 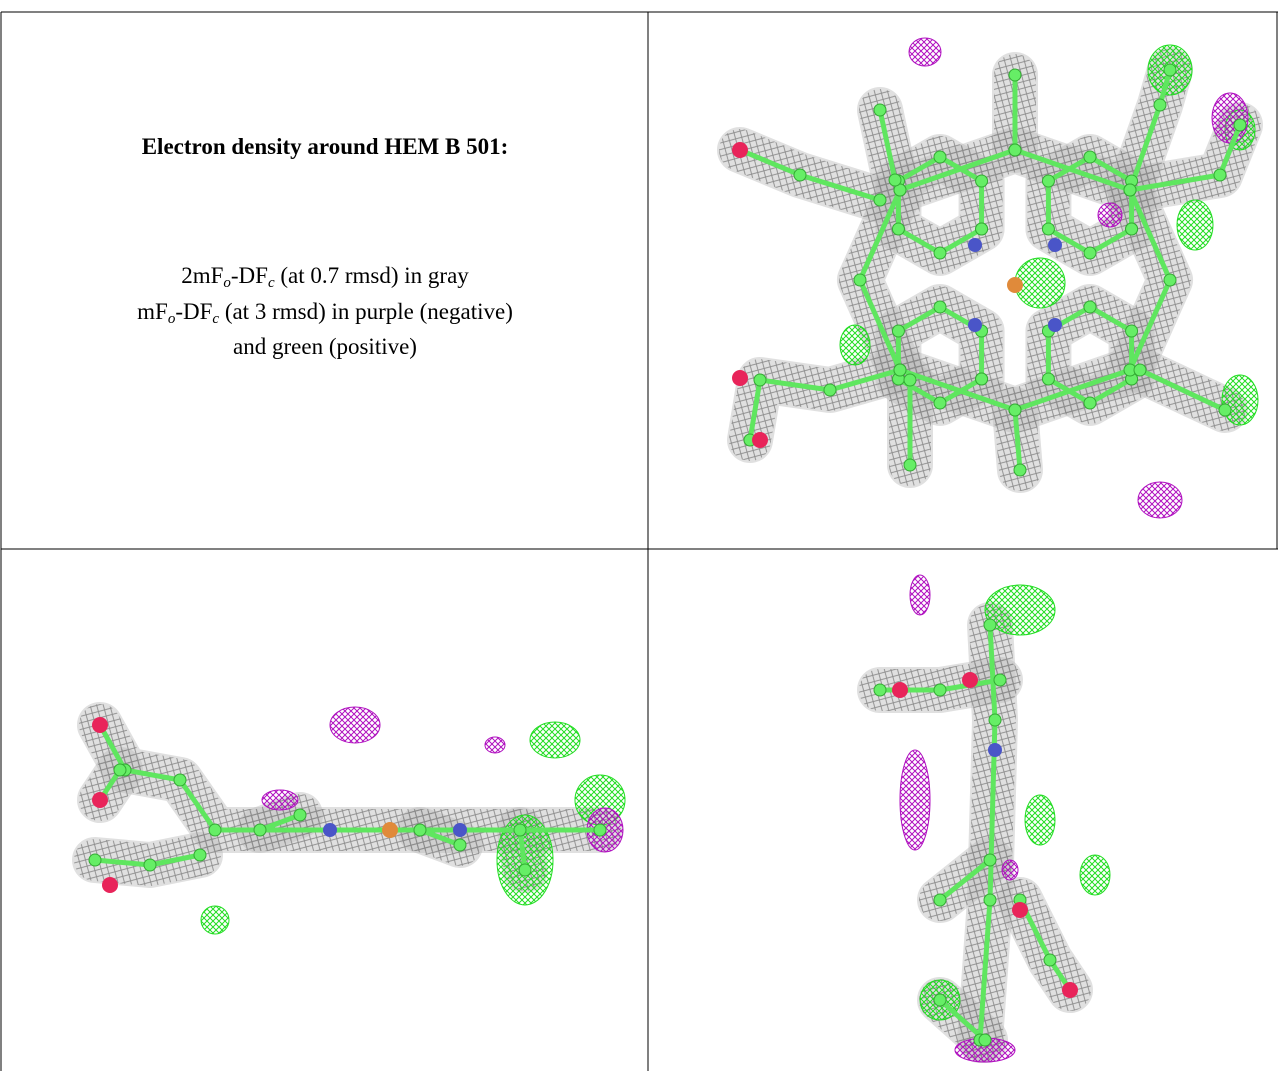 What do you see at coordinates (325, 146) in the screenshot?
I see `caption-title: Electron density around HEM B 501:` at bounding box center [325, 146].